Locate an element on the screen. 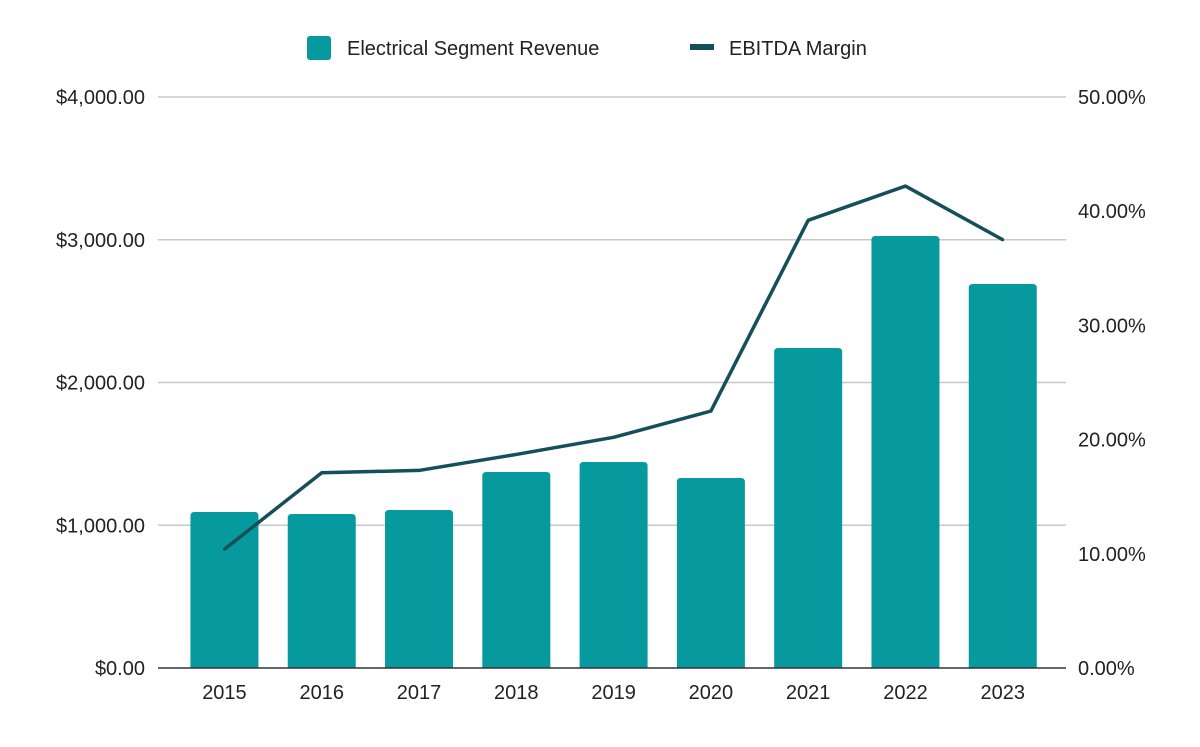  x-axis-tick-label: 2021 is located at coordinates (808, 693).